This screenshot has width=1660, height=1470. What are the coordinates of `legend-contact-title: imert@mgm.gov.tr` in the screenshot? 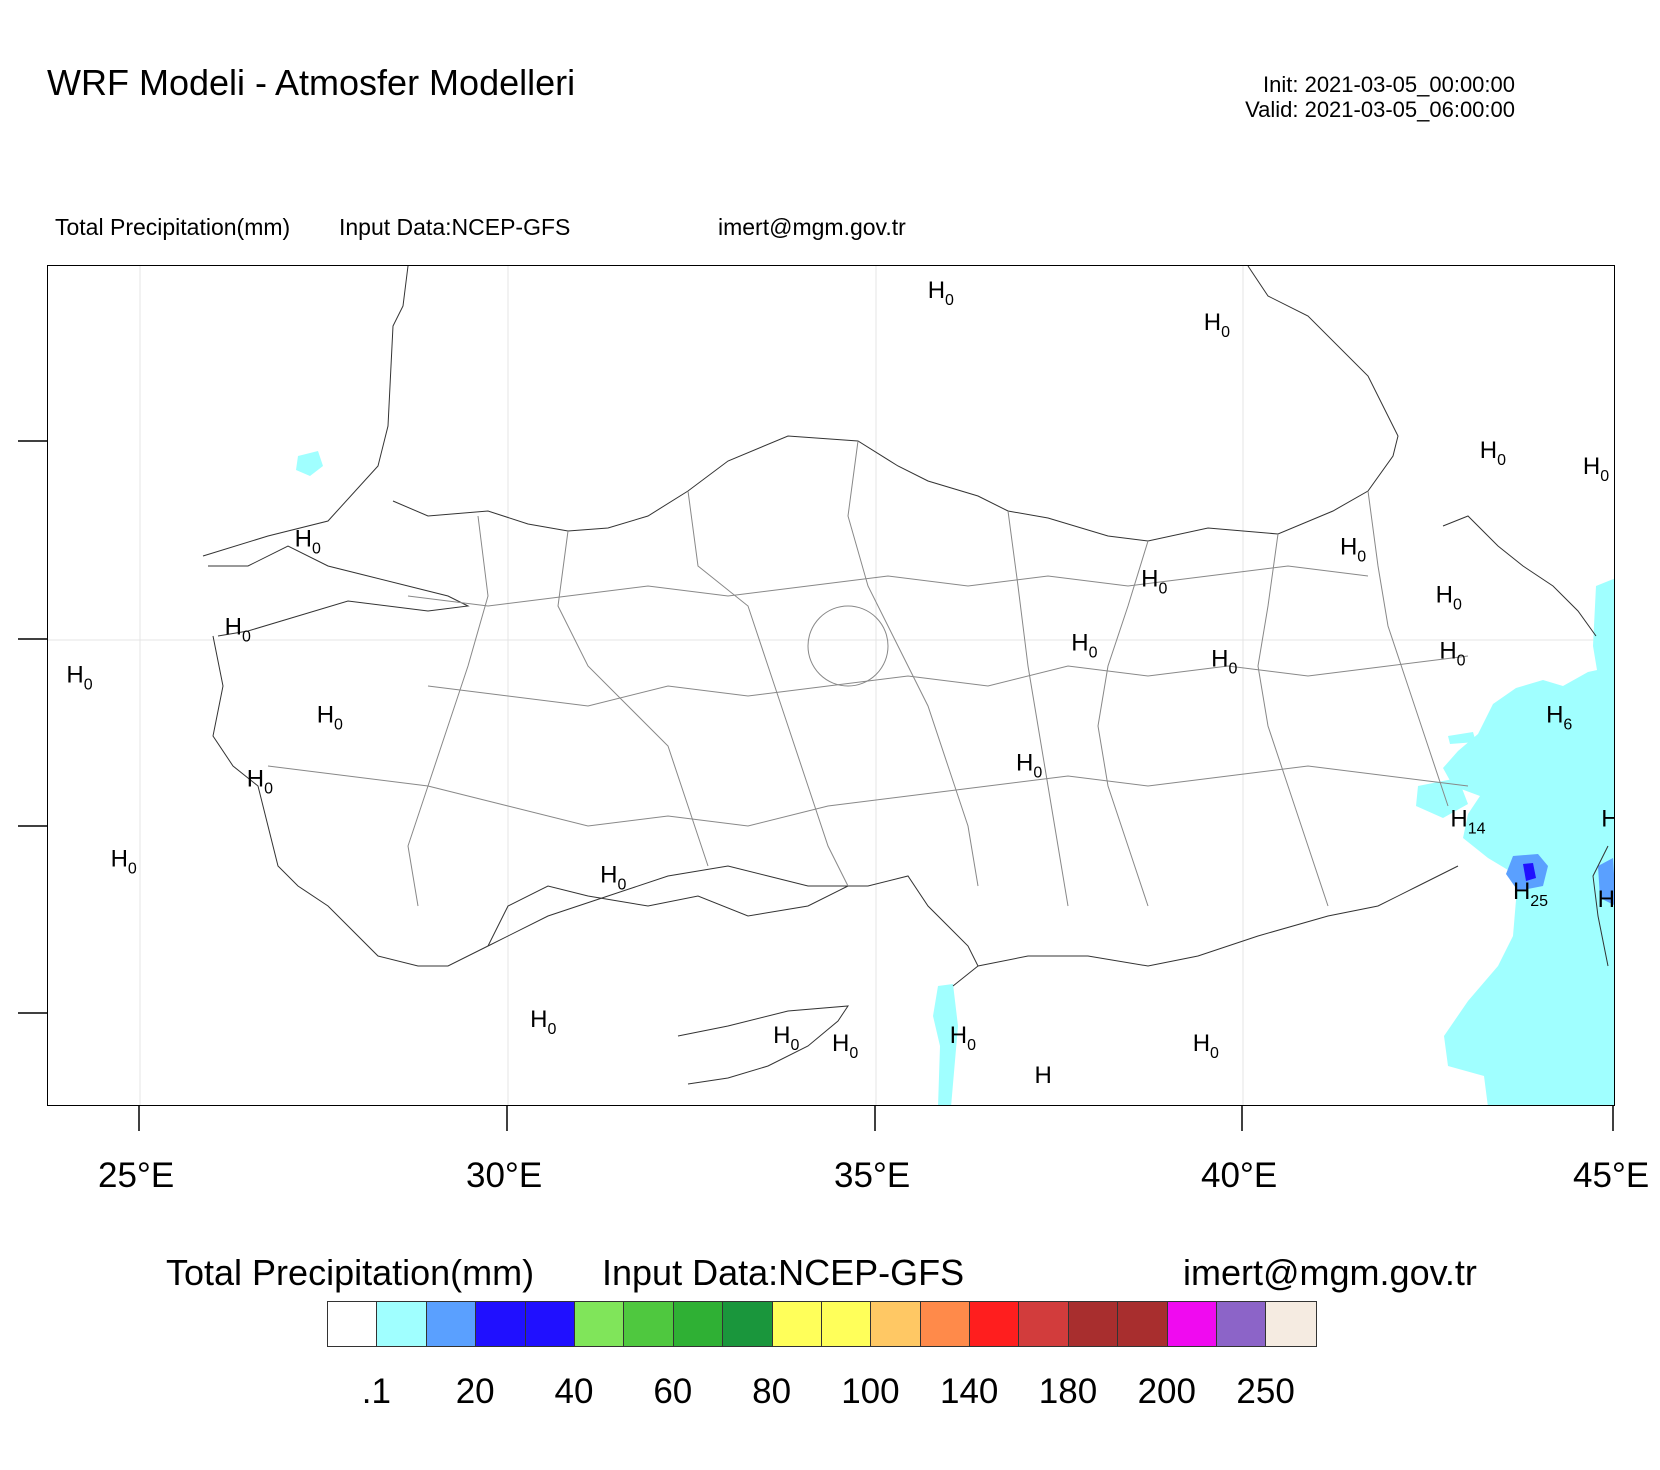 It's located at (1330, 1272).